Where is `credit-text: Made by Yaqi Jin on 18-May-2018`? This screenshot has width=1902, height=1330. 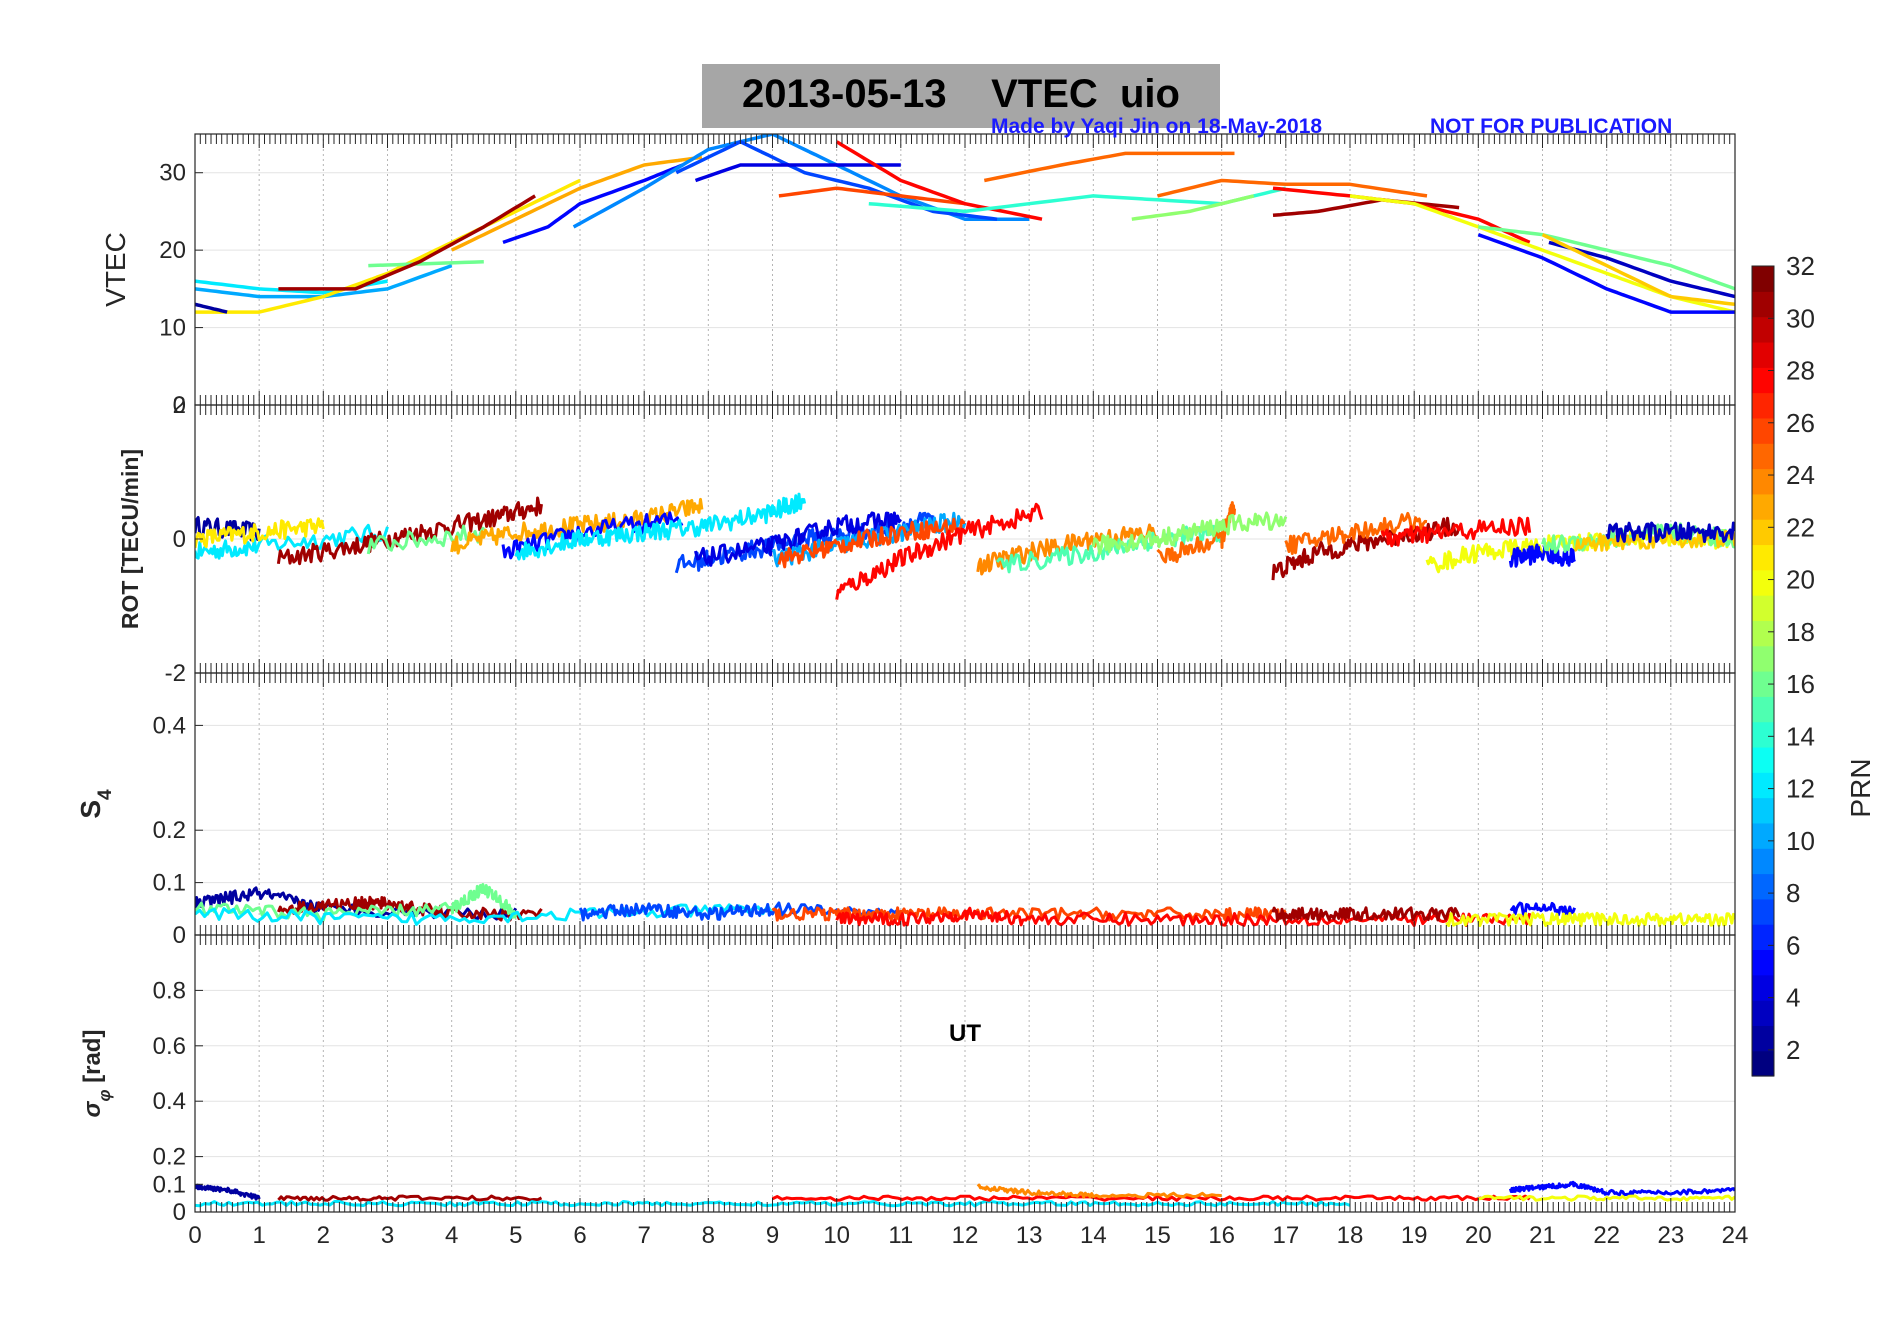
credit-text: Made by Yaqi Jin on 18-May-2018 is located at coordinates (1157, 126).